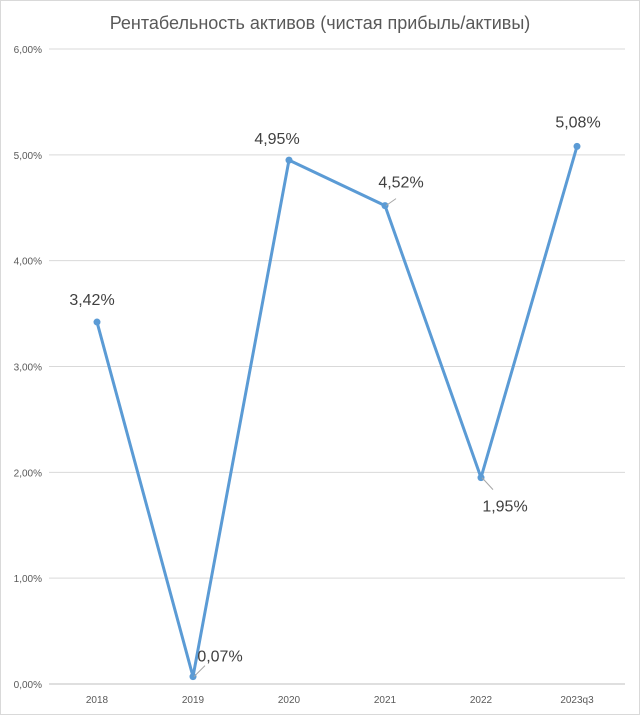 This screenshot has width=640, height=716. I want to click on y-tick-label: 2,00%, so click(28, 473).